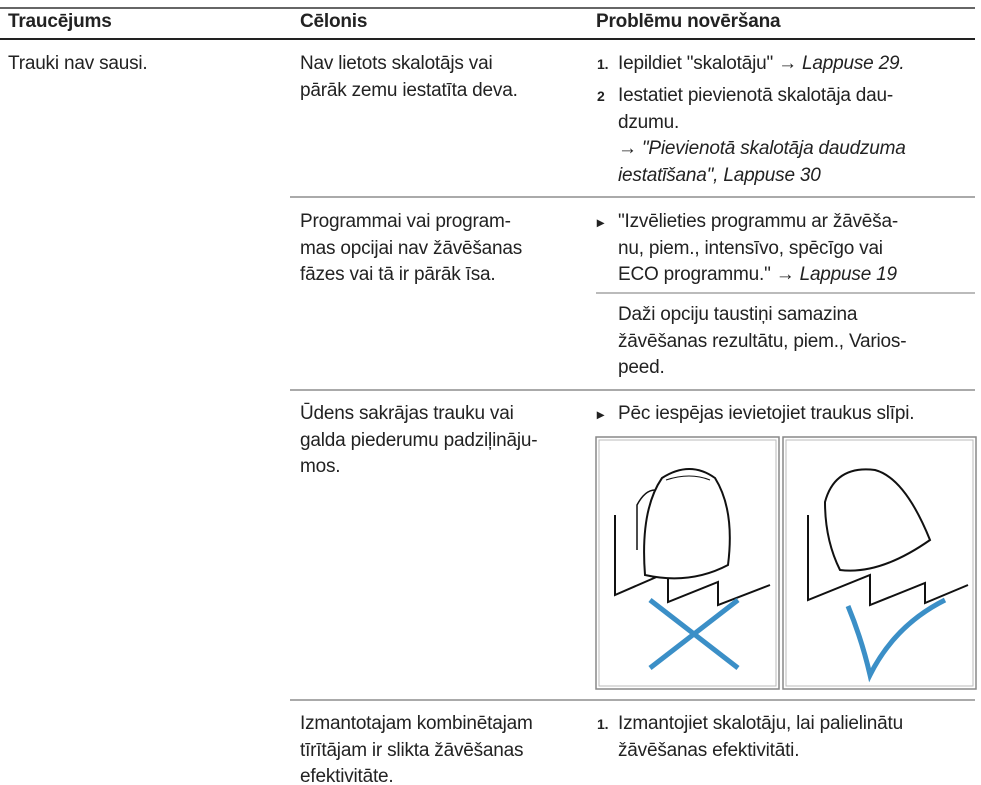  Describe the element at coordinates (688, 21) in the screenshot. I see `header-cell: Problēmu novēršana` at that location.